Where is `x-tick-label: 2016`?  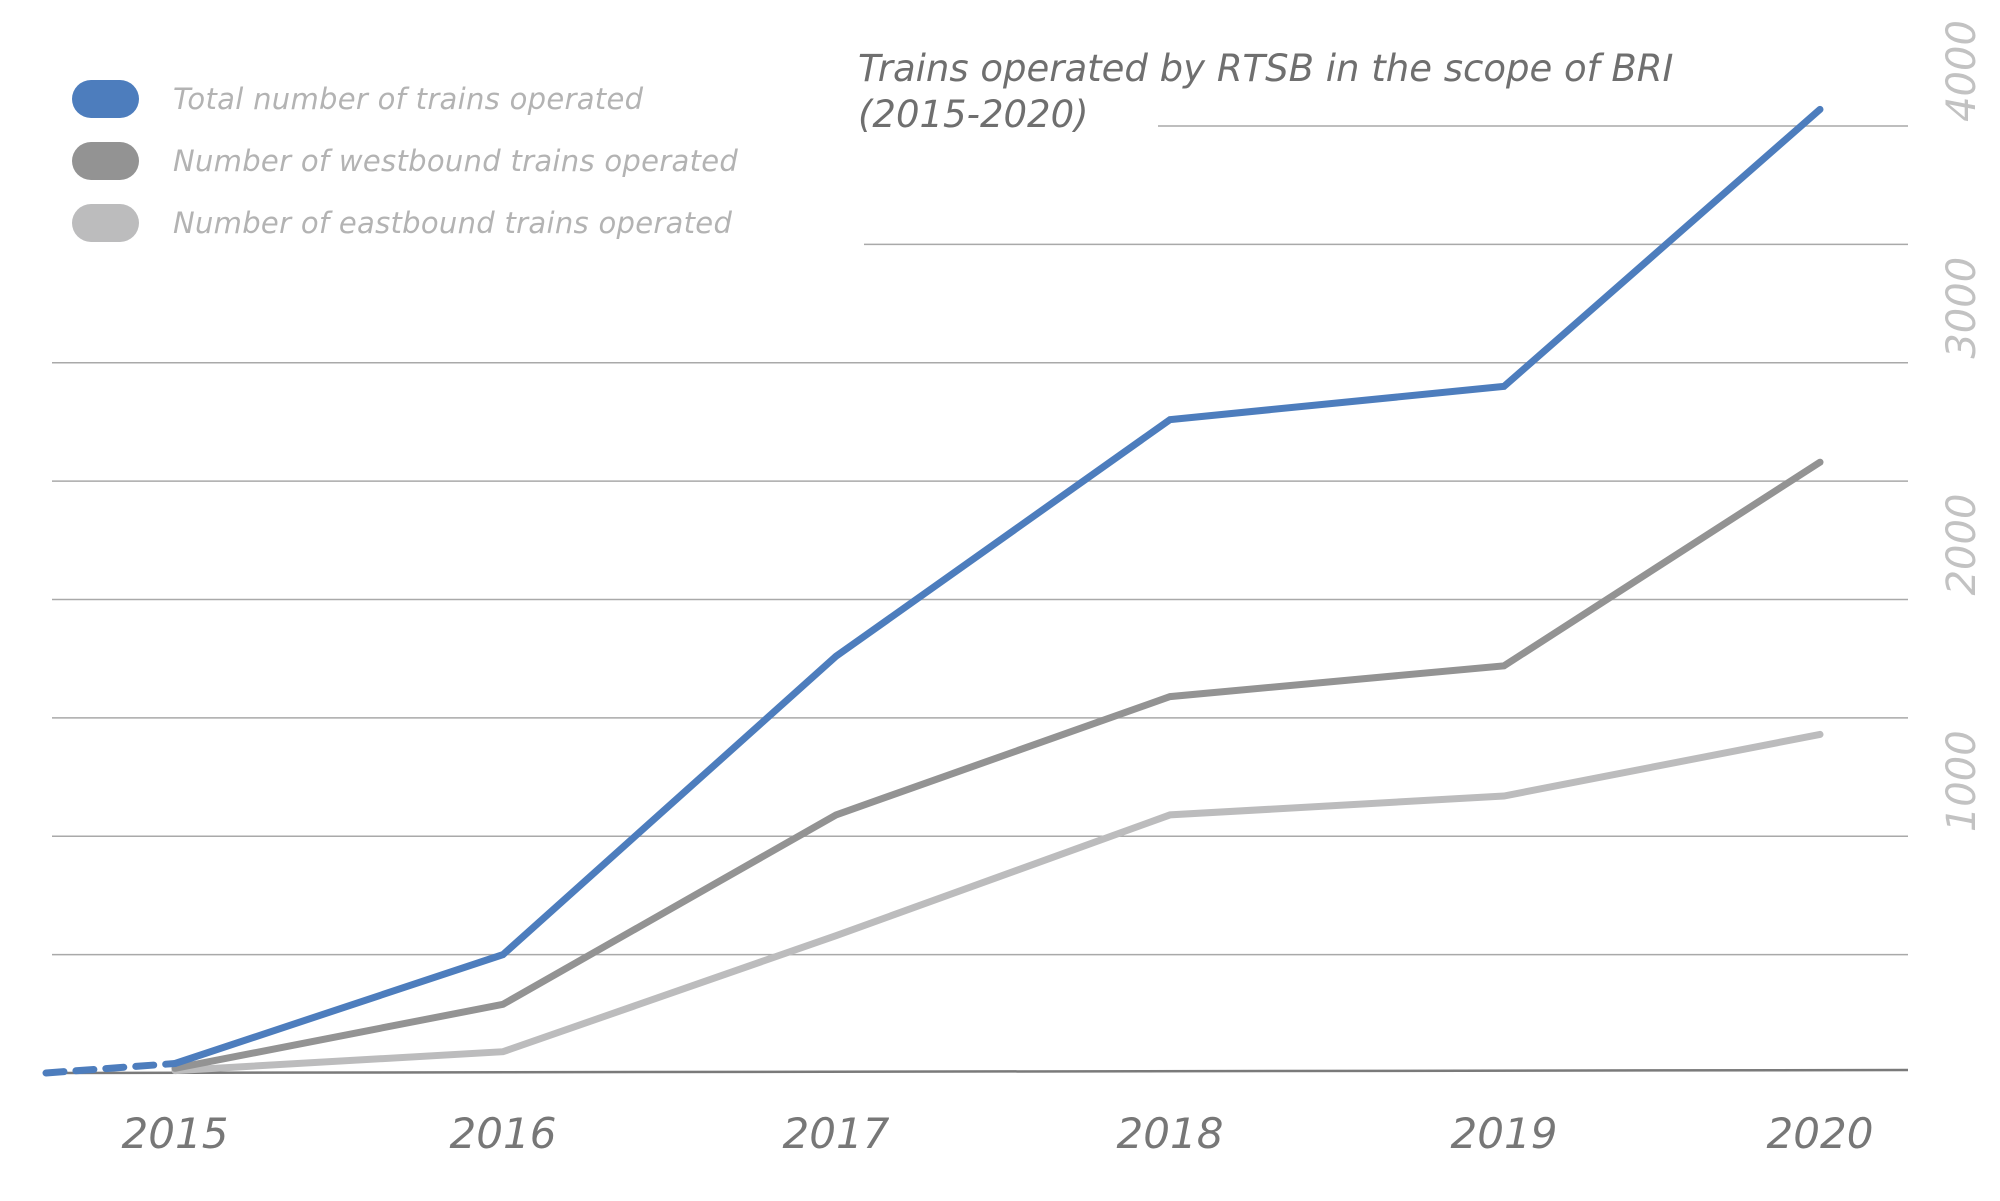 x-tick-label: 2016 is located at coordinates (503, 1133).